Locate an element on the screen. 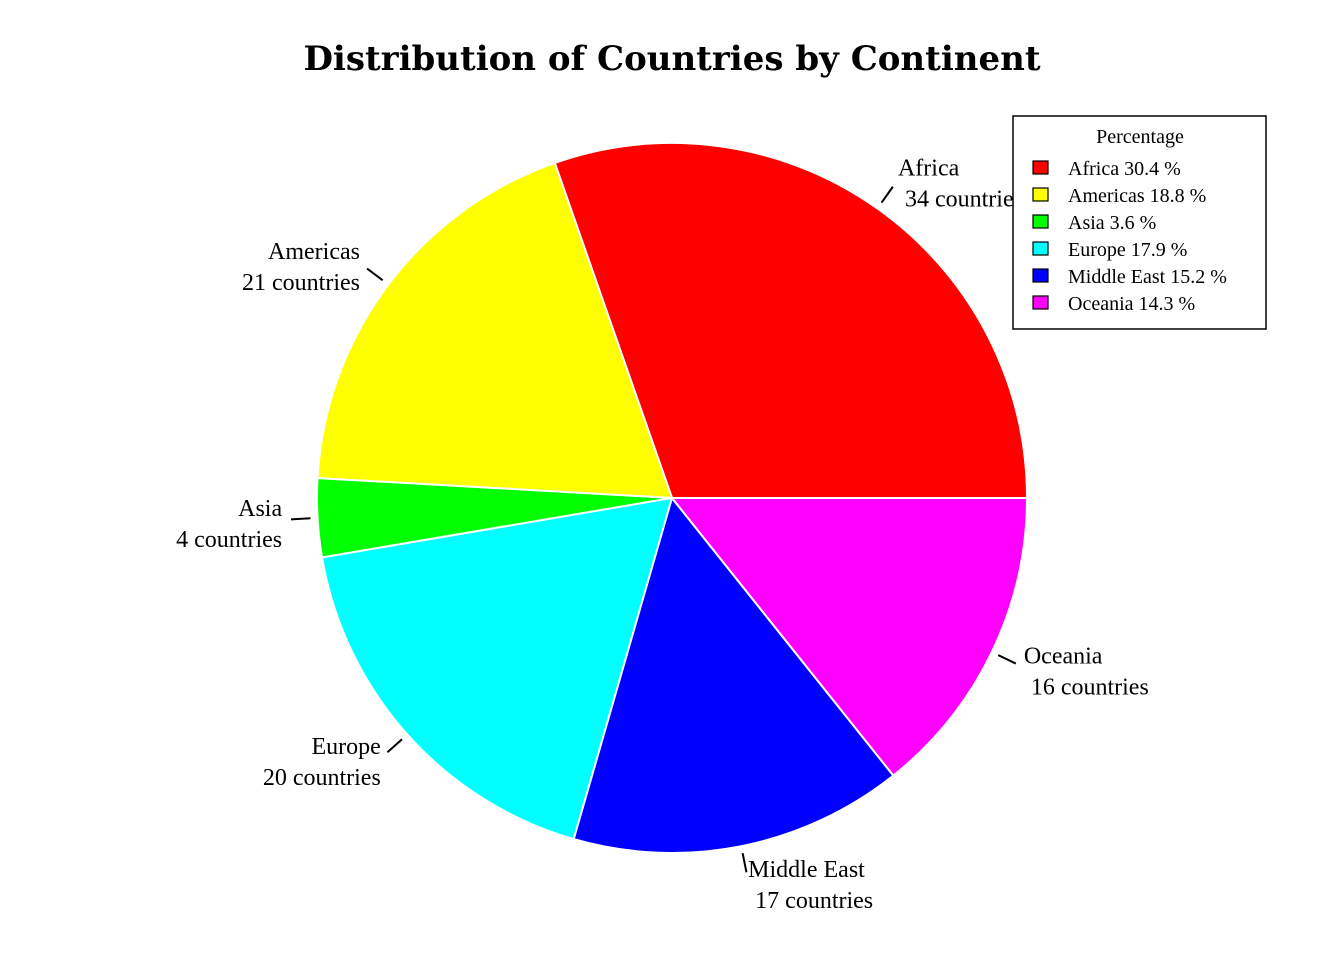 This screenshot has height=960, width=1344. chart-title: Distribution of Countries by Continent is located at coordinates (671, 59).